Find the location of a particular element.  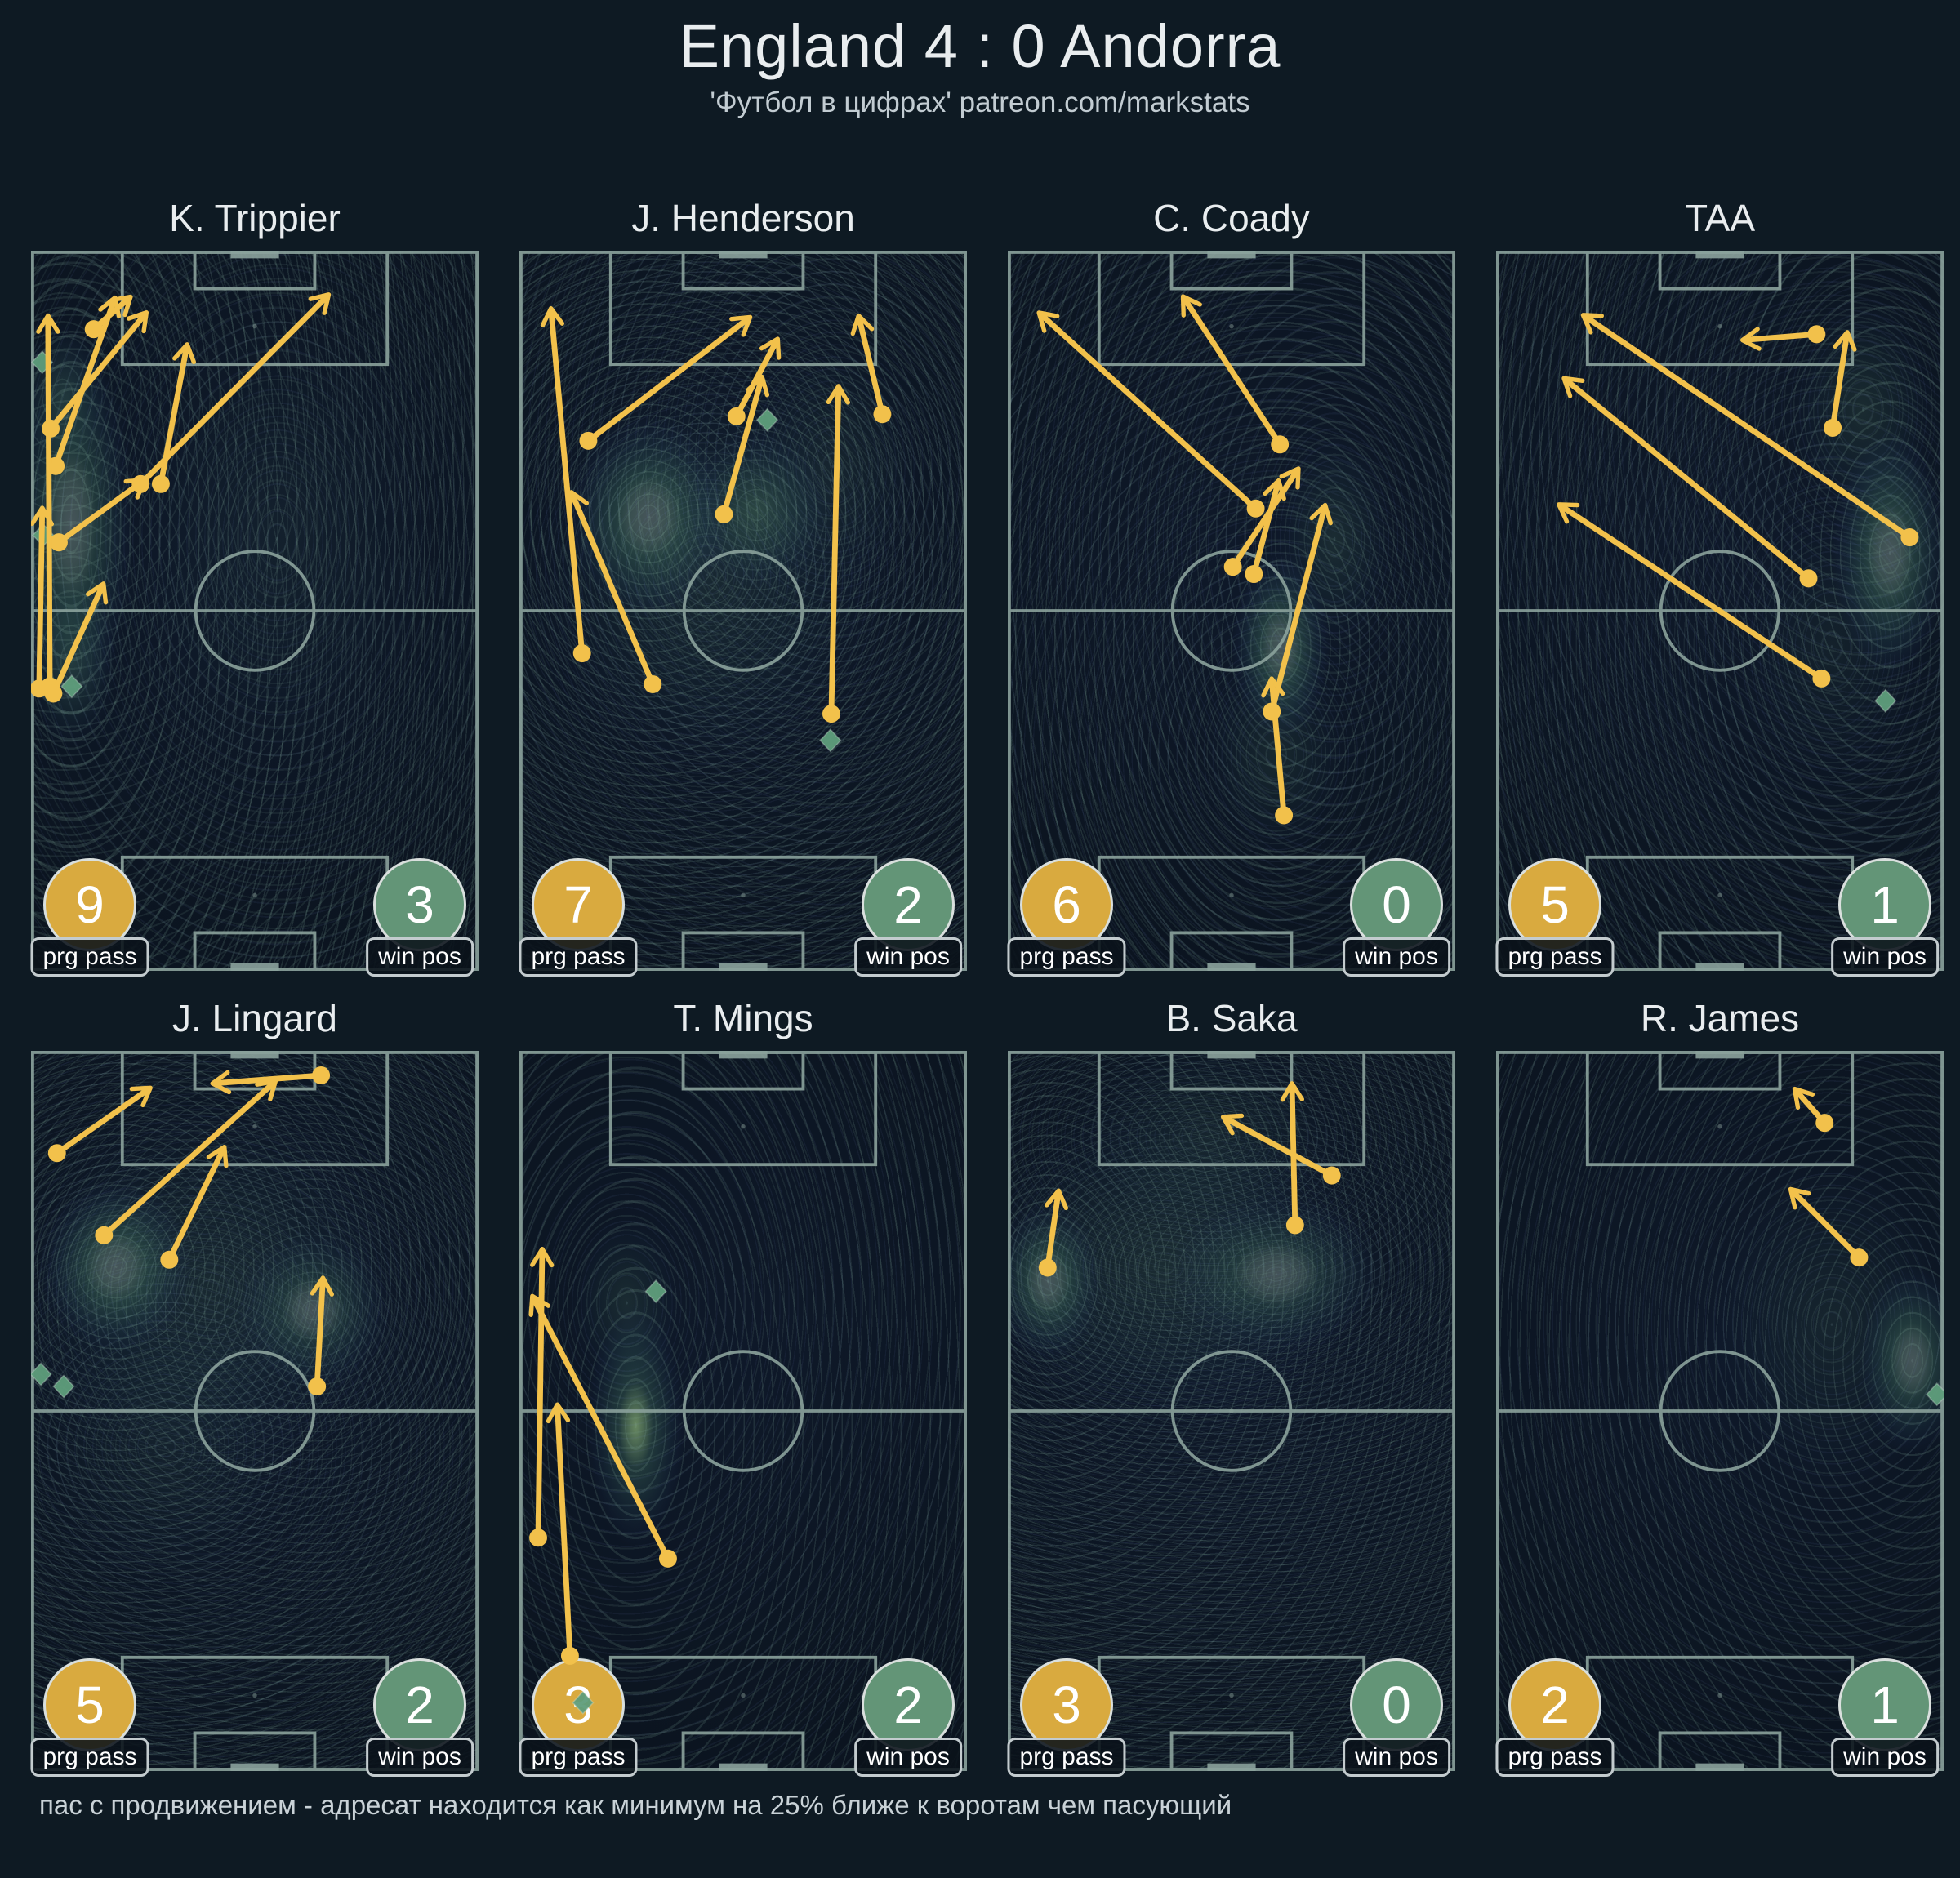

player-panel: T. Mings 3 prg pass 2 win pos is located at coordinates (743, 1383).